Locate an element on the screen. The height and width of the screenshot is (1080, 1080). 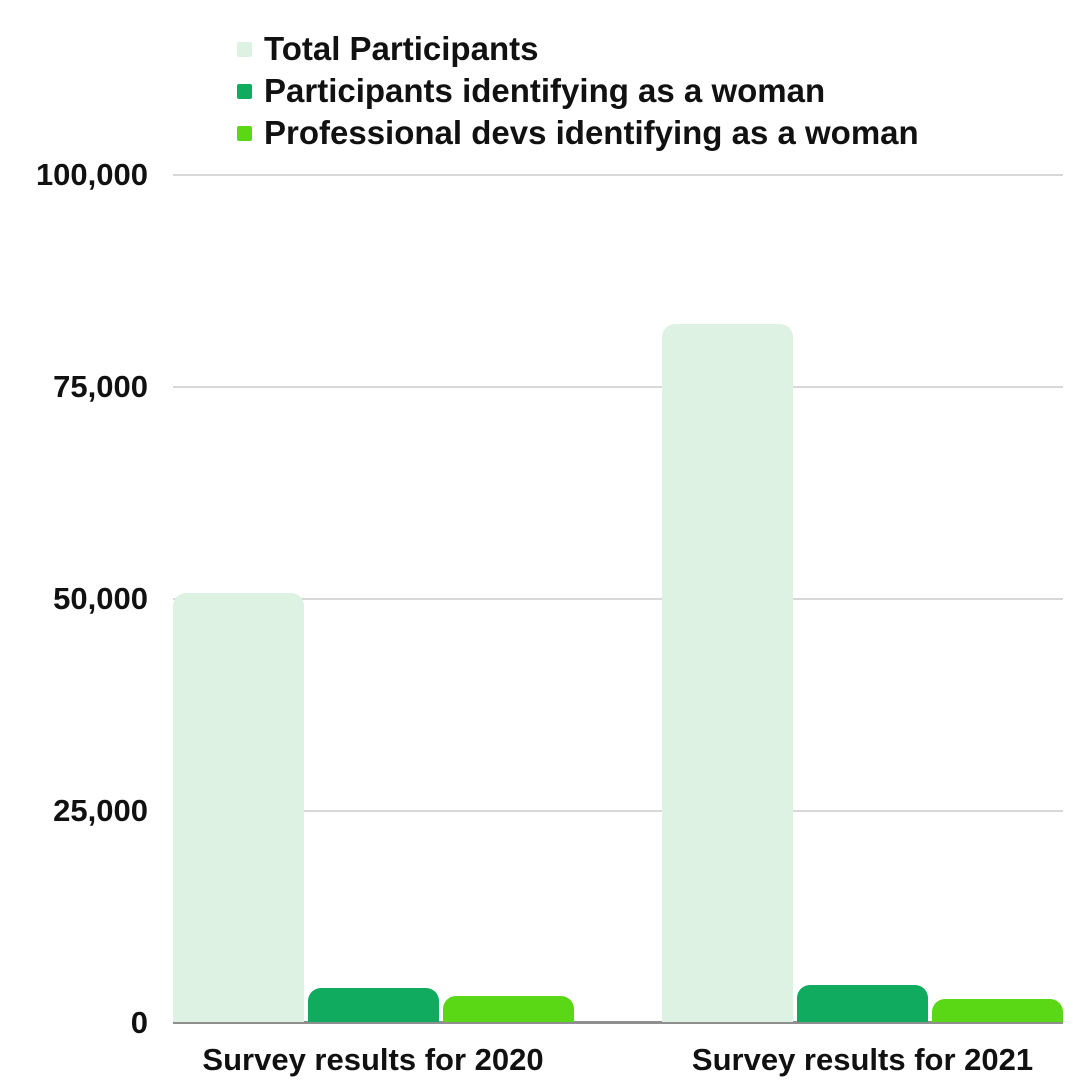
legend-label-participants-woman: Participants identifying as a woman is located at coordinates (545, 90).